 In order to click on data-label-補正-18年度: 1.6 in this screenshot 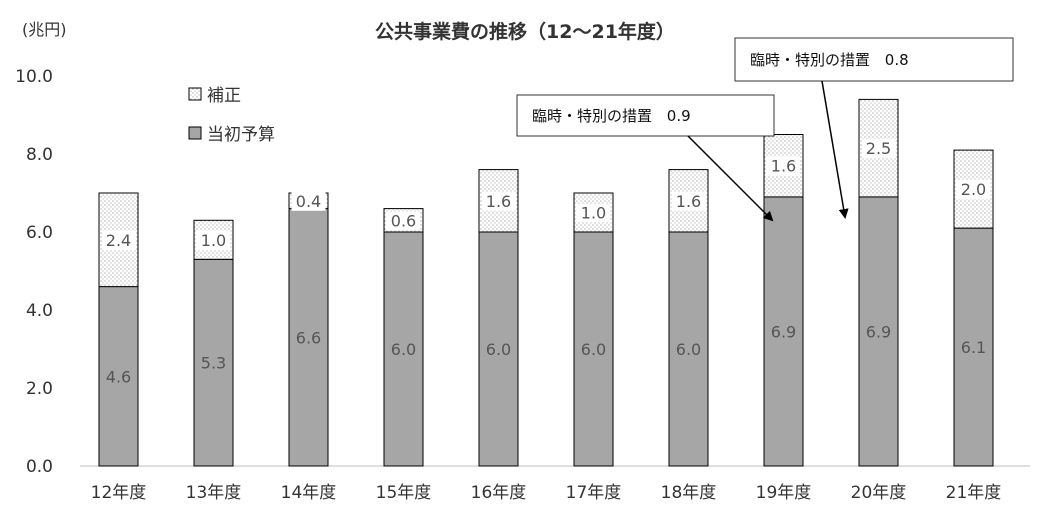, I will do `click(688, 201)`.